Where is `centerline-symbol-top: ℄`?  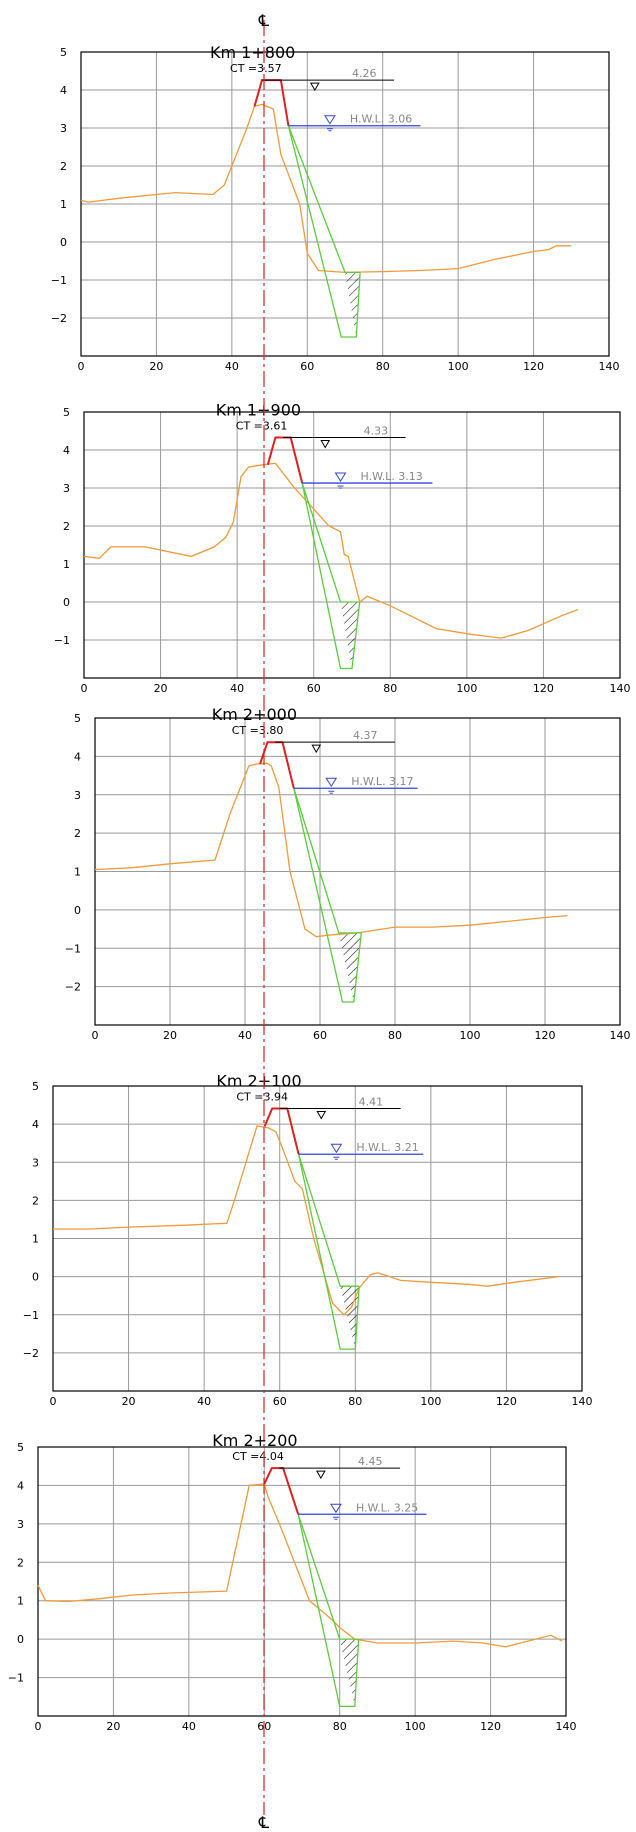 centerline-symbol-top: ℄ is located at coordinates (264, 20).